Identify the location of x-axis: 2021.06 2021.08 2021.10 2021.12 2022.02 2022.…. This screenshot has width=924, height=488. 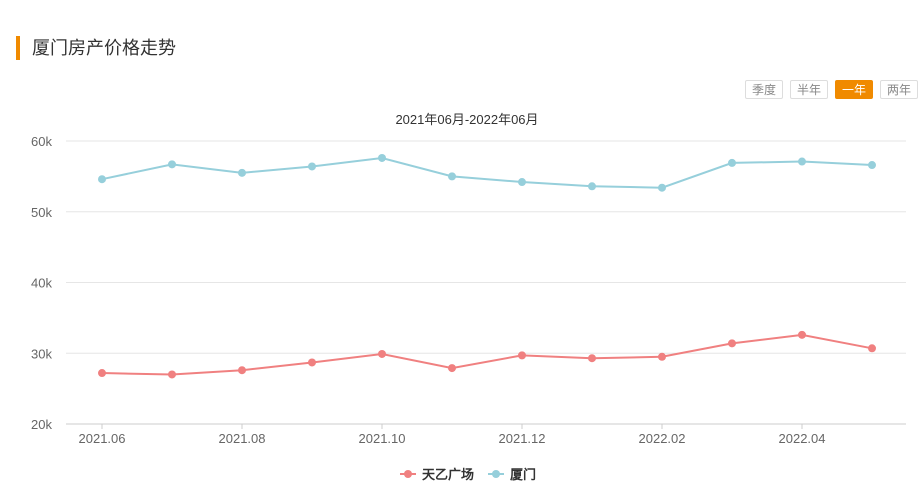
(452, 435).